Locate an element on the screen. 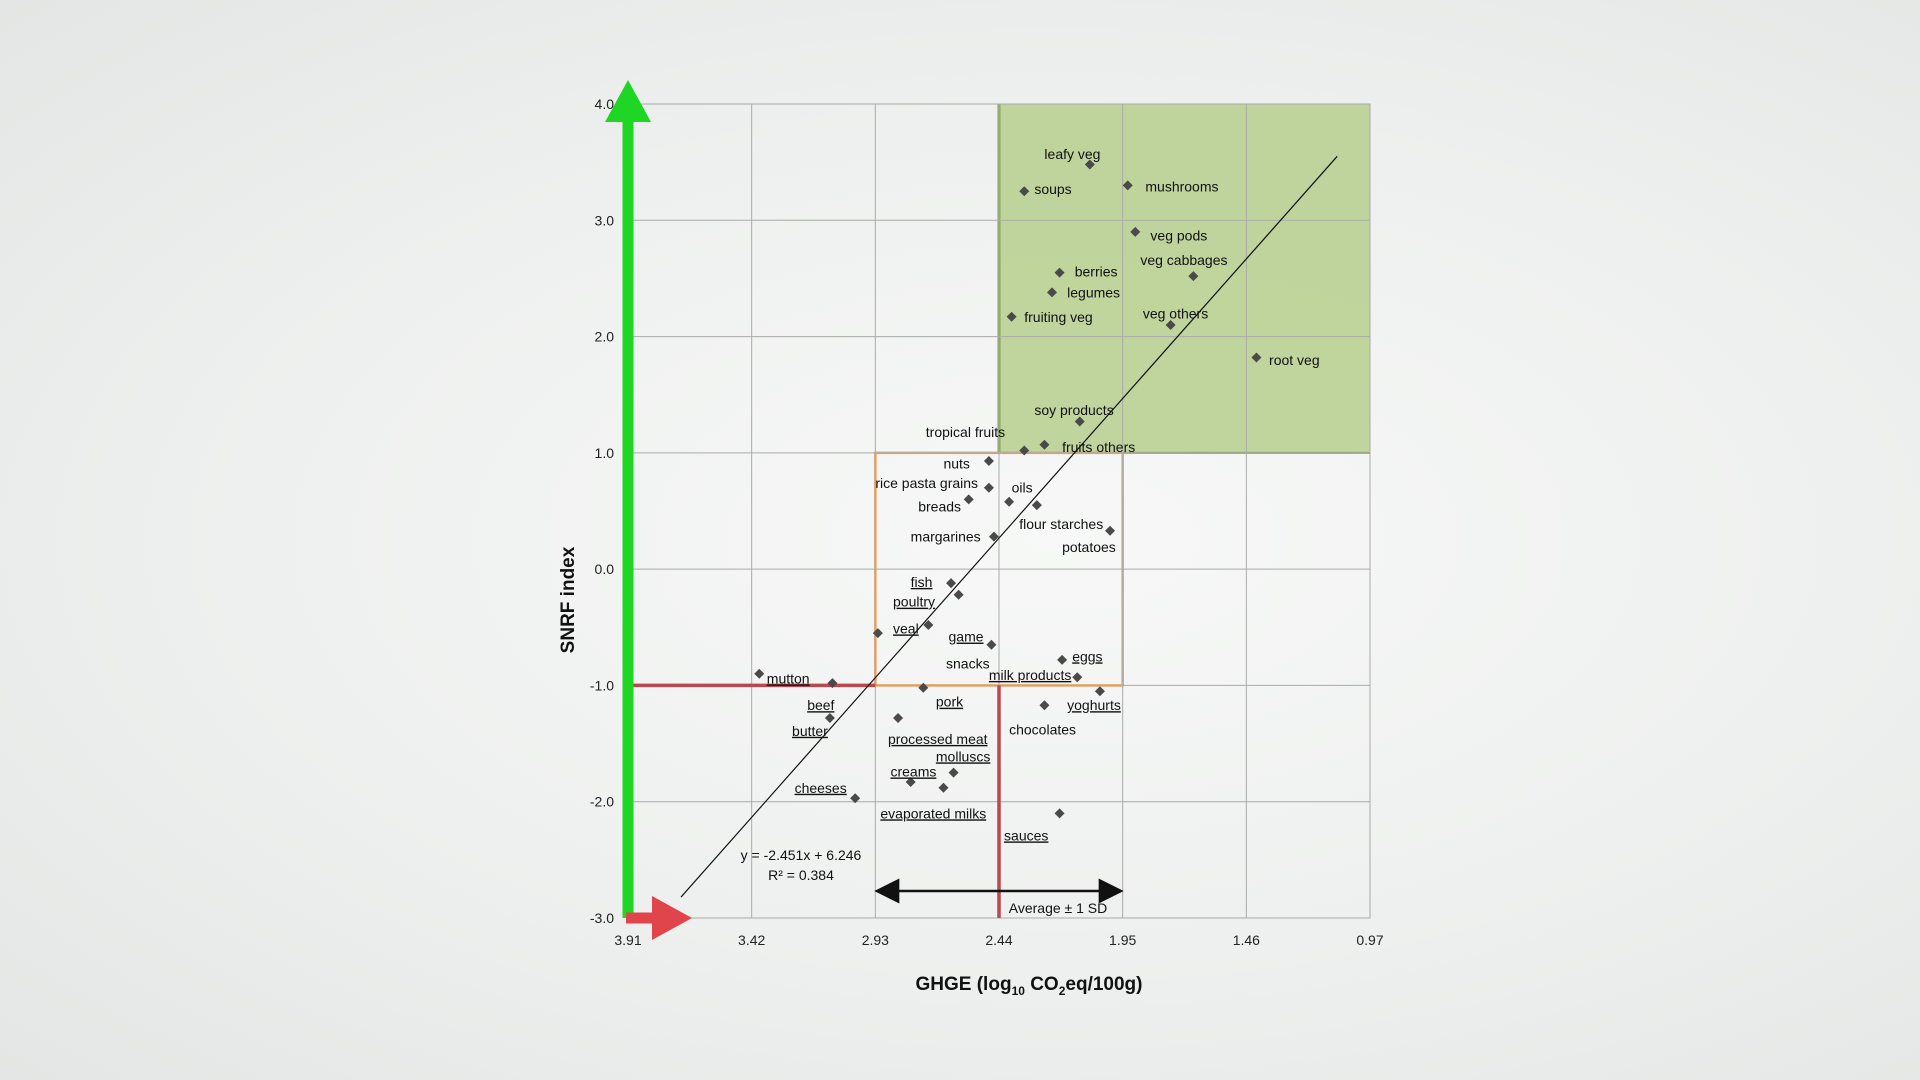 The image size is (1920, 1080). x-tick-label: 1.46 is located at coordinates (1246, 940).